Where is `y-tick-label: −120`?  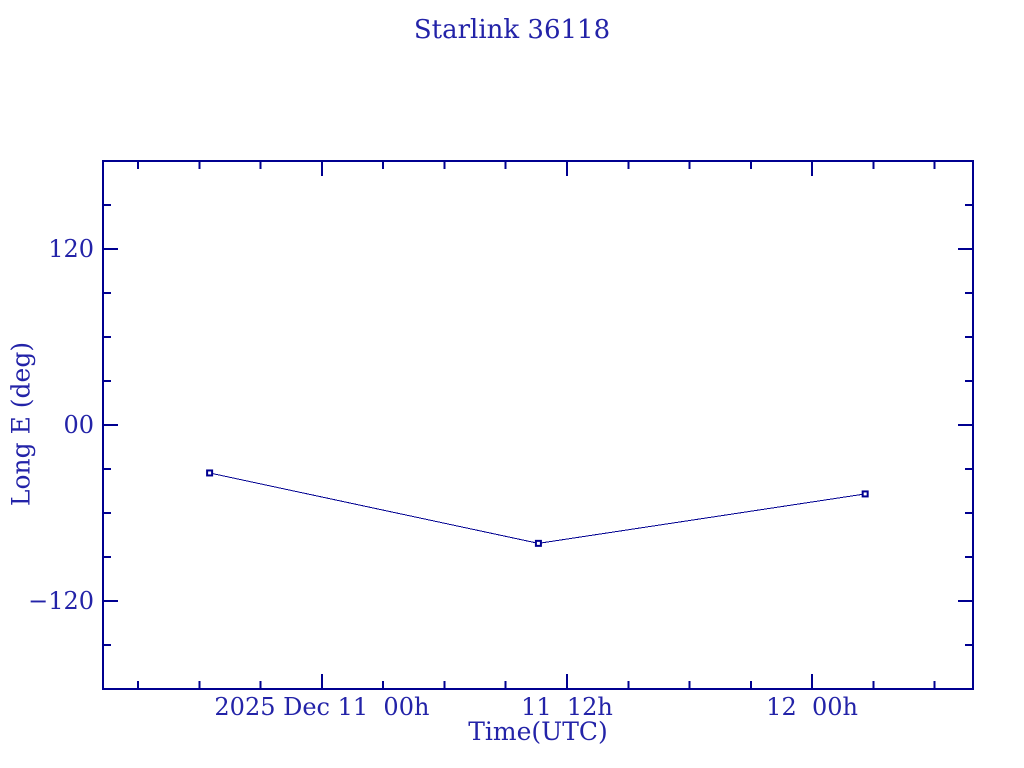 y-tick-label: −120 is located at coordinates (61, 601).